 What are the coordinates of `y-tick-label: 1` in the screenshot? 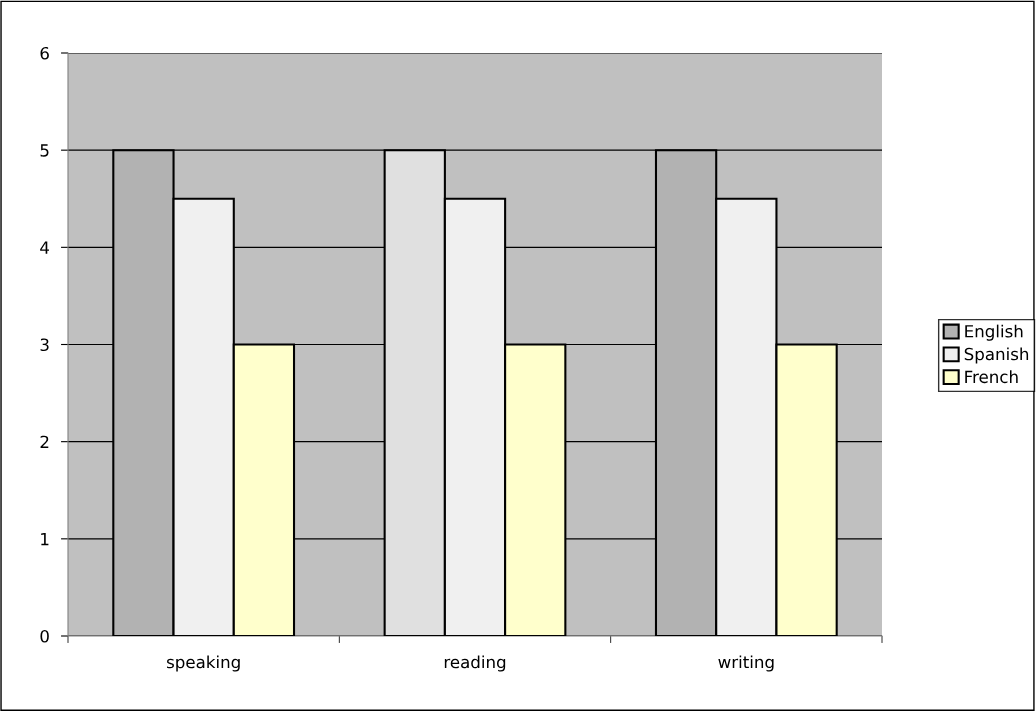 It's located at (45, 539).